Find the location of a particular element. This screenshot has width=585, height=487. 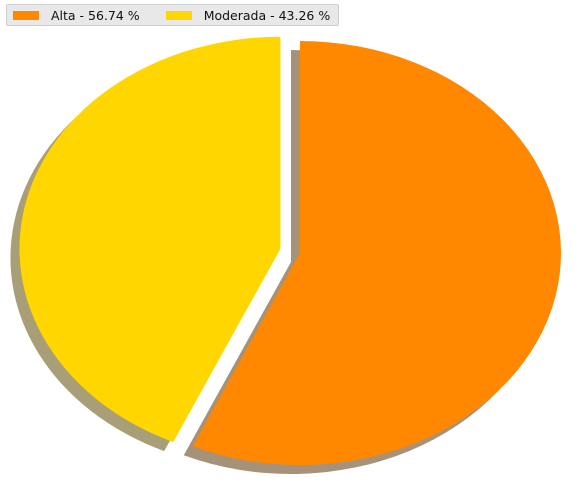

legend-swatch-moderada is located at coordinates (178, 15).